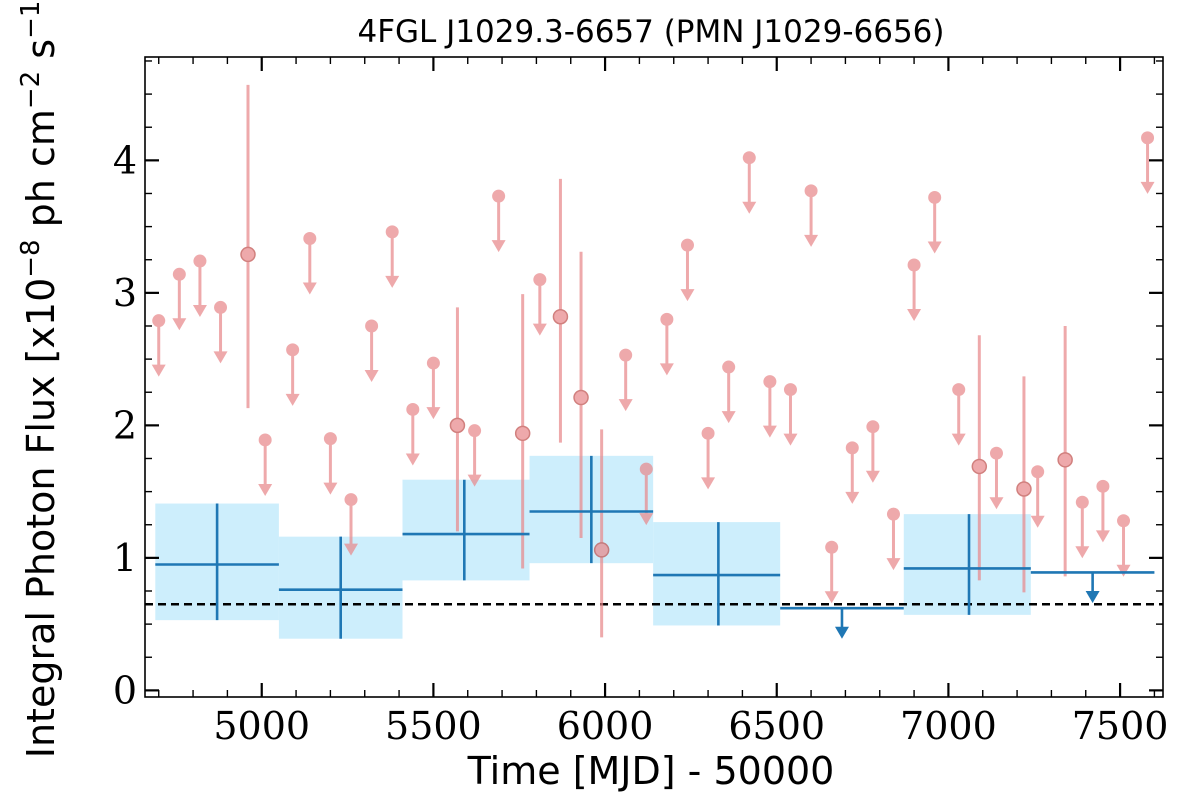 The image size is (1200, 800). Describe the element at coordinates (776, 726) in the screenshot. I see `x-tick-label: 6500` at that location.